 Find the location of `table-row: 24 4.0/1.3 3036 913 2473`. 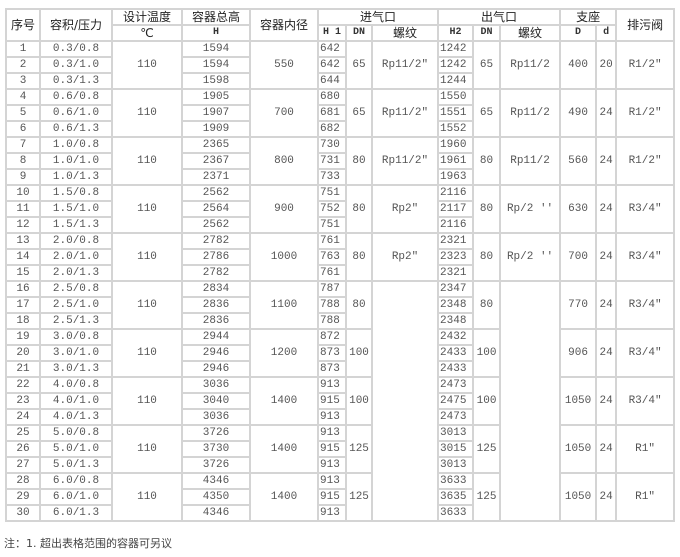

table-row: 24 4.0/1.3 3036 913 2473 is located at coordinates (339, 417).